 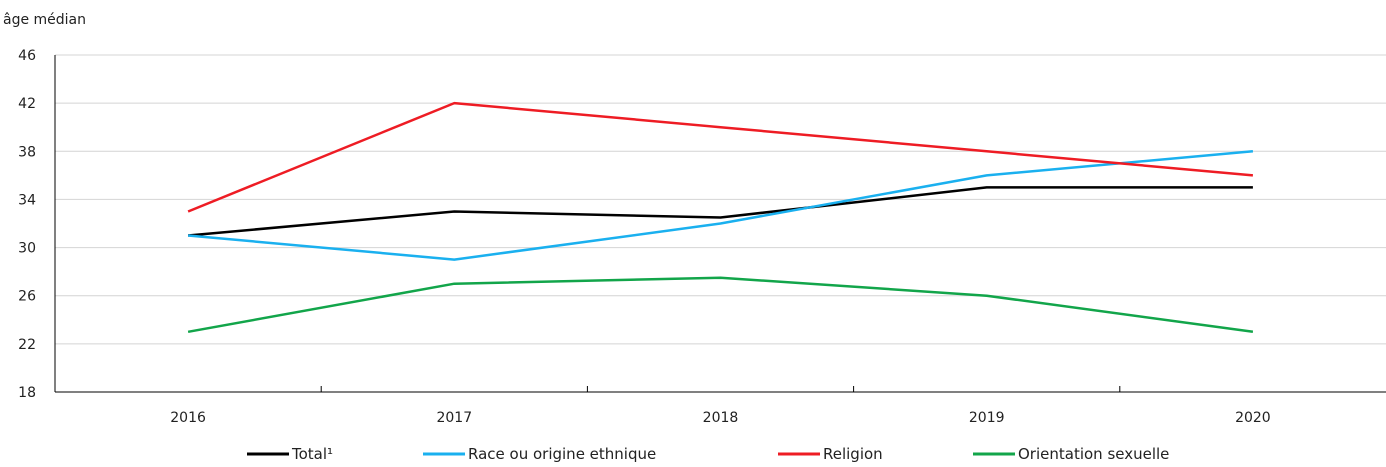 What do you see at coordinates (721, 418) in the screenshot?
I see `x-tick-label: 2018` at bounding box center [721, 418].